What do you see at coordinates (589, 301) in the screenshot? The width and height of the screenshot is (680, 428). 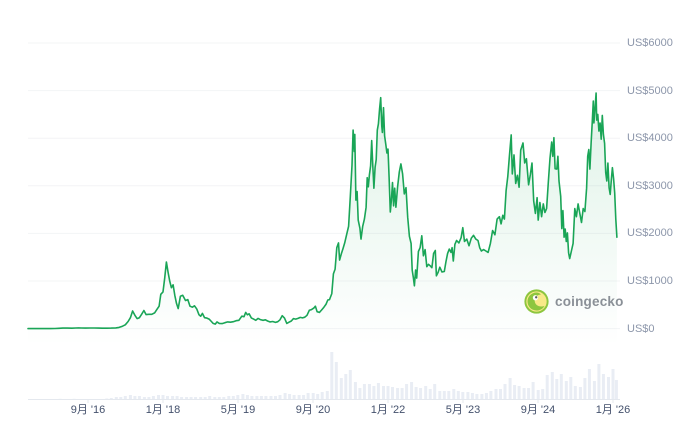 I see `coingecko-watermark-text: coingecko` at bounding box center [589, 301].